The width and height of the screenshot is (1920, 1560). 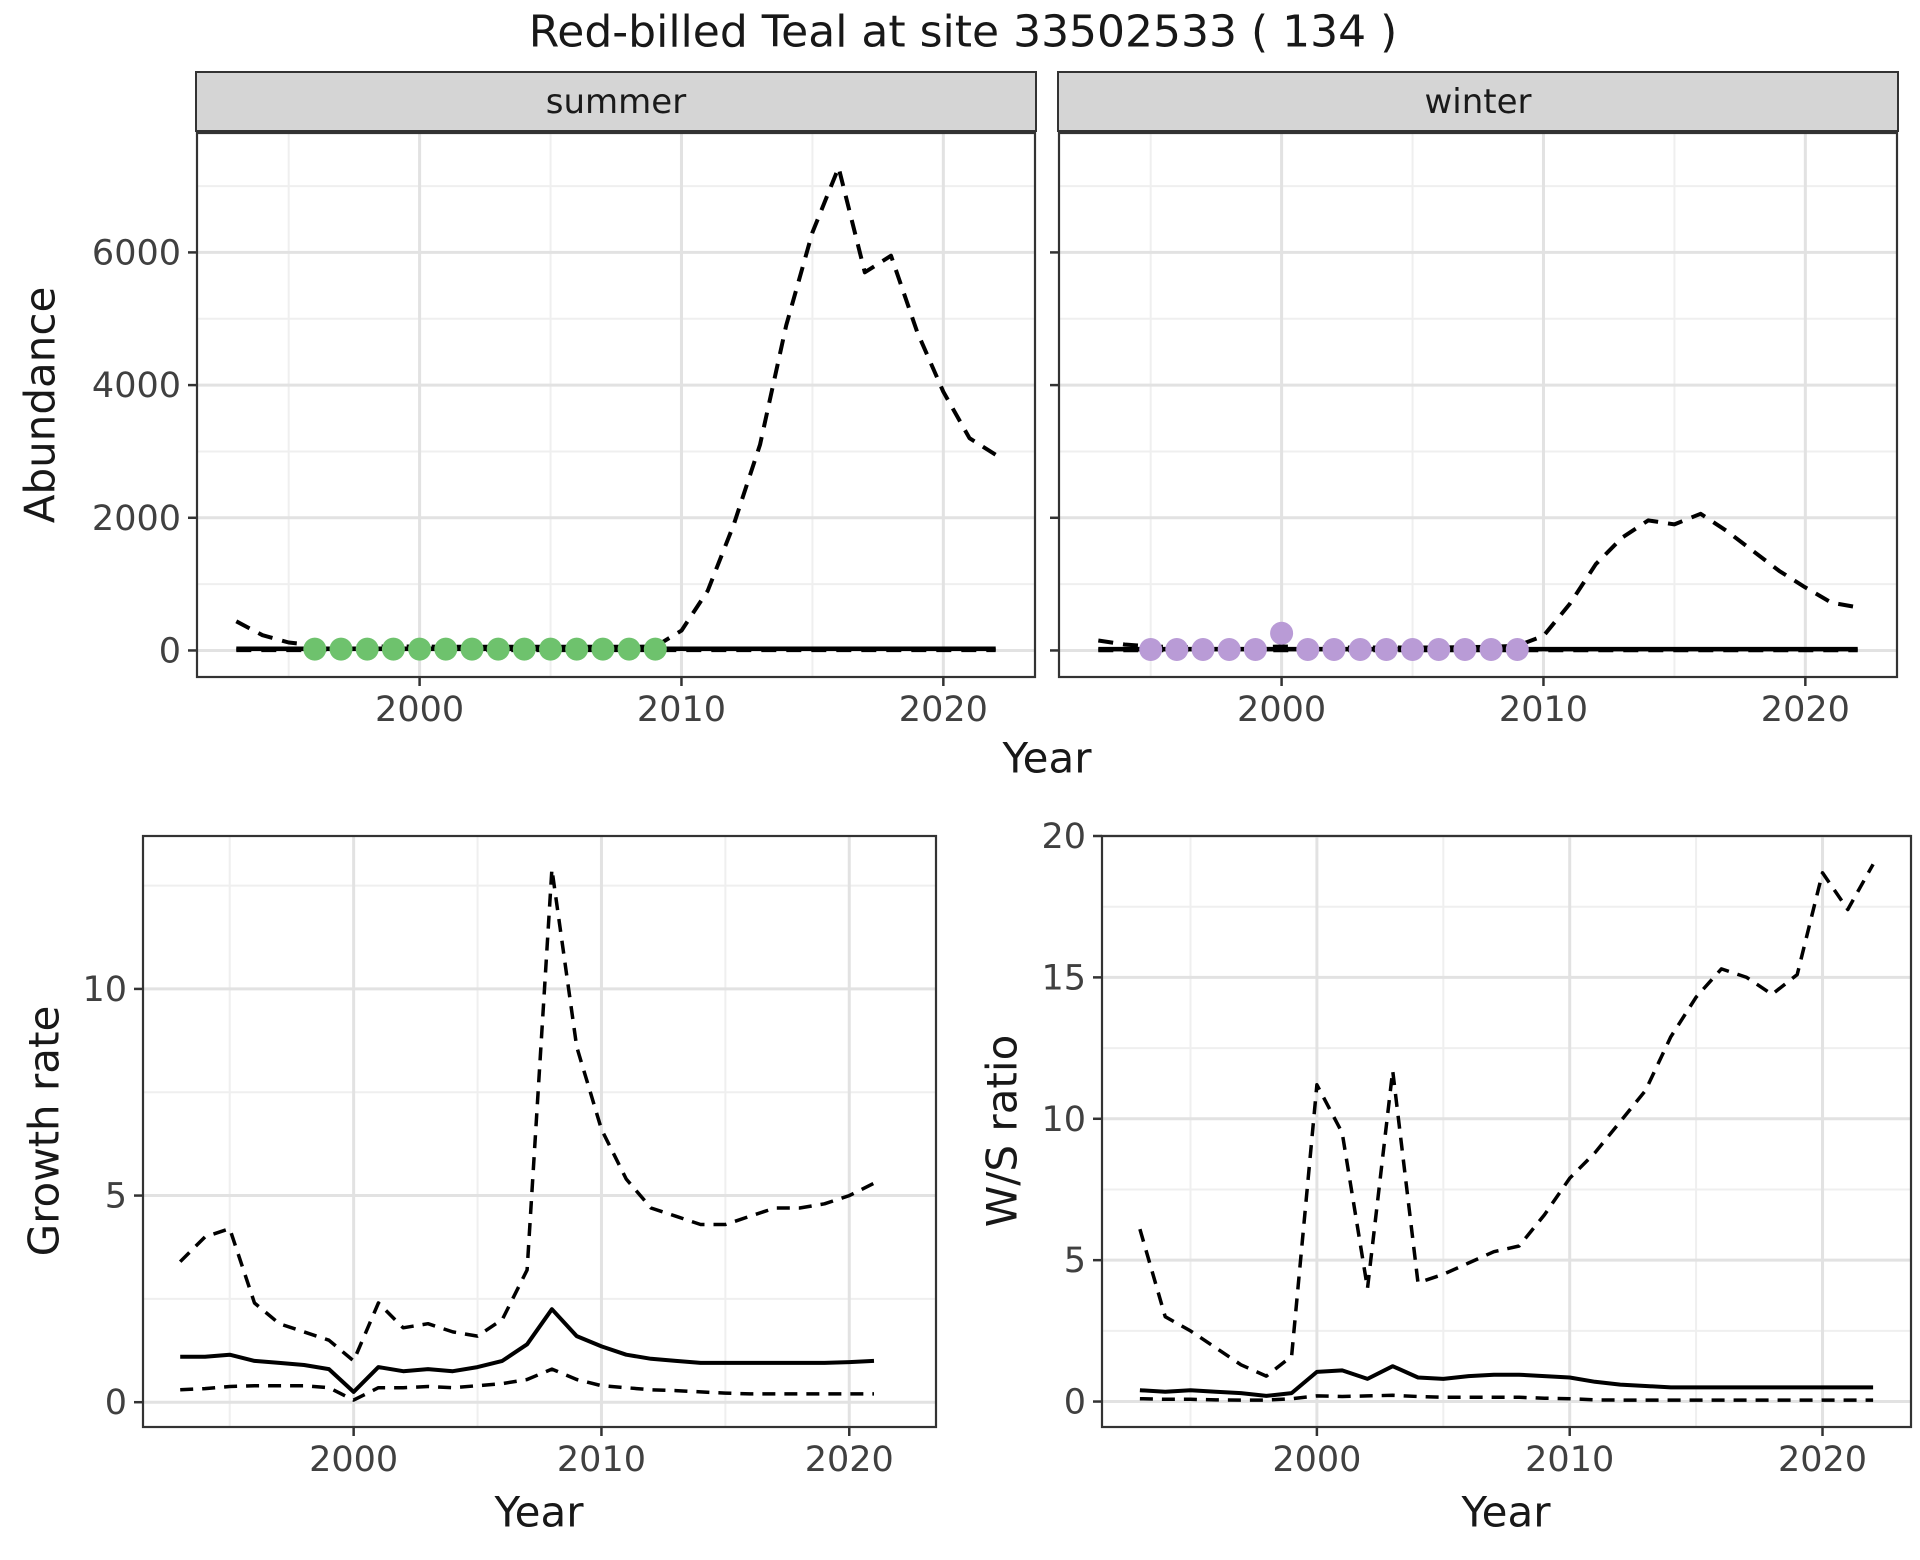 I want to click on x-axis-title-top: Year, so click(x=1047, y=758).